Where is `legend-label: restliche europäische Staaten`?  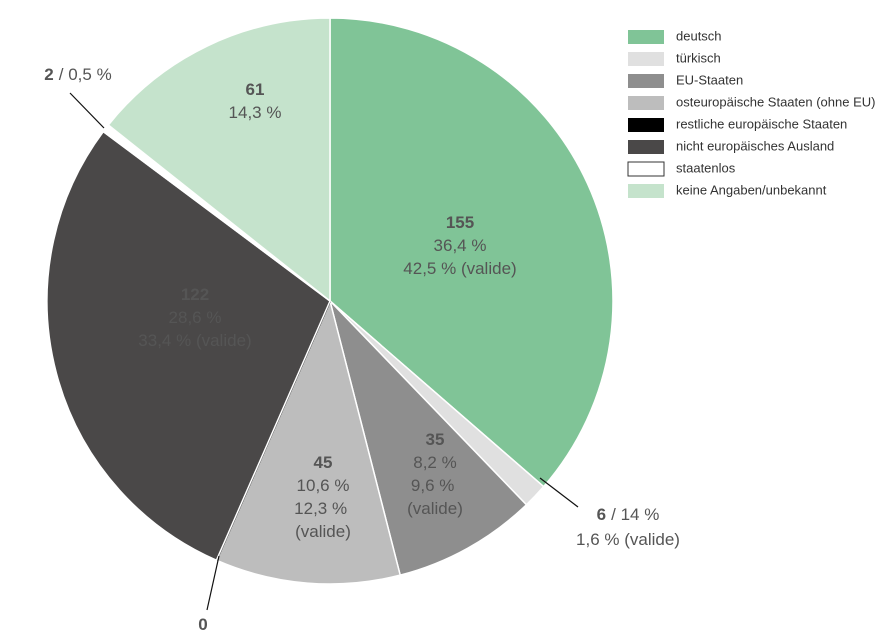 legend-label: restliche europäische Staaten is located at coordinates (761, 123).